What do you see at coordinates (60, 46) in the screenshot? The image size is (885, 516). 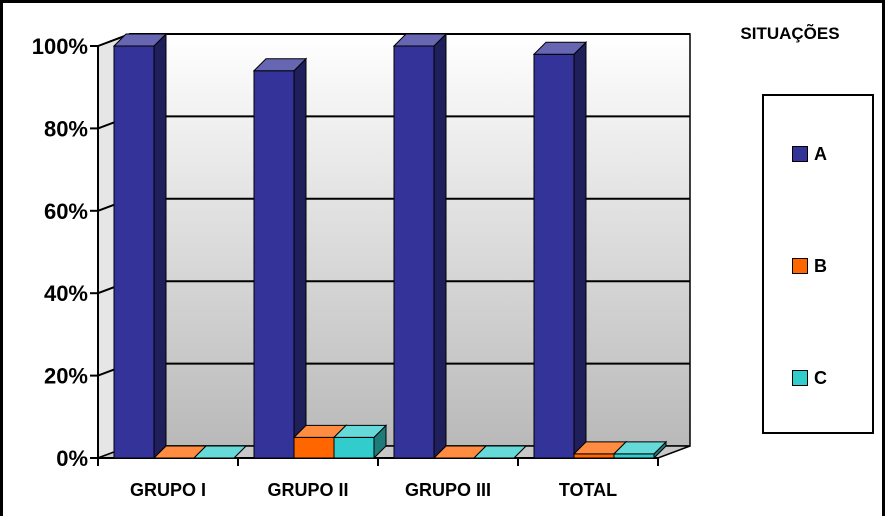 I see `y-tick-label: 100%` at bounding box center [60, 46].